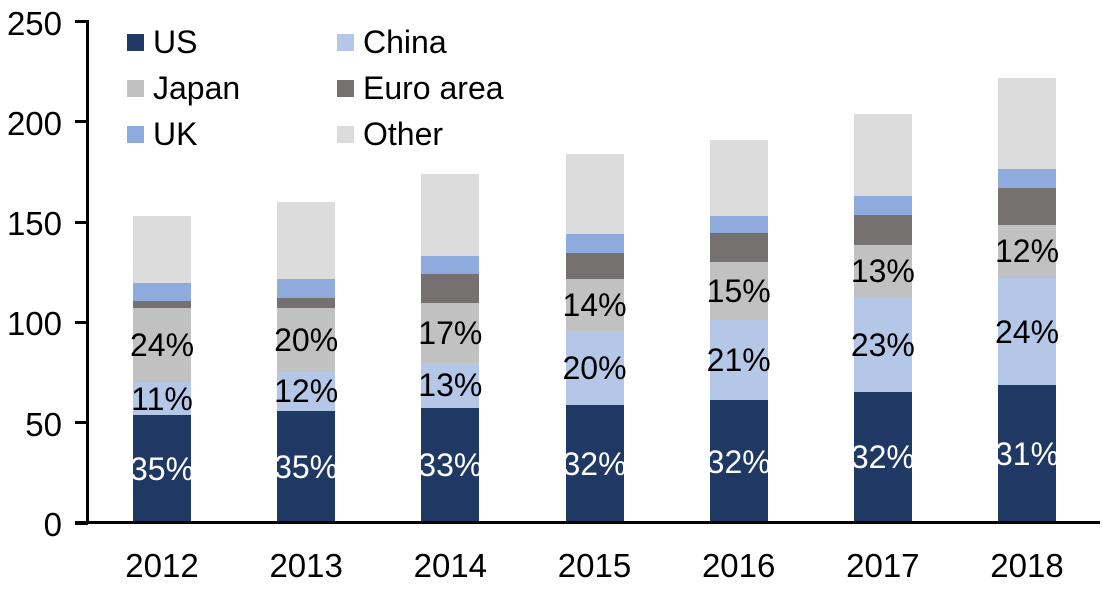  Describe the element at coordinates (594, 194) in the screenshot. I see `segment-other-2015` at that location.